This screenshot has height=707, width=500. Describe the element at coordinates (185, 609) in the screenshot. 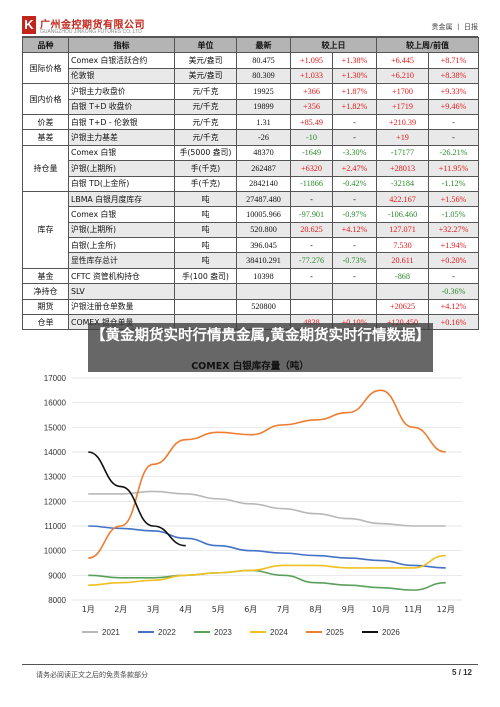

I see `x-tick-label: 4月` at that location.